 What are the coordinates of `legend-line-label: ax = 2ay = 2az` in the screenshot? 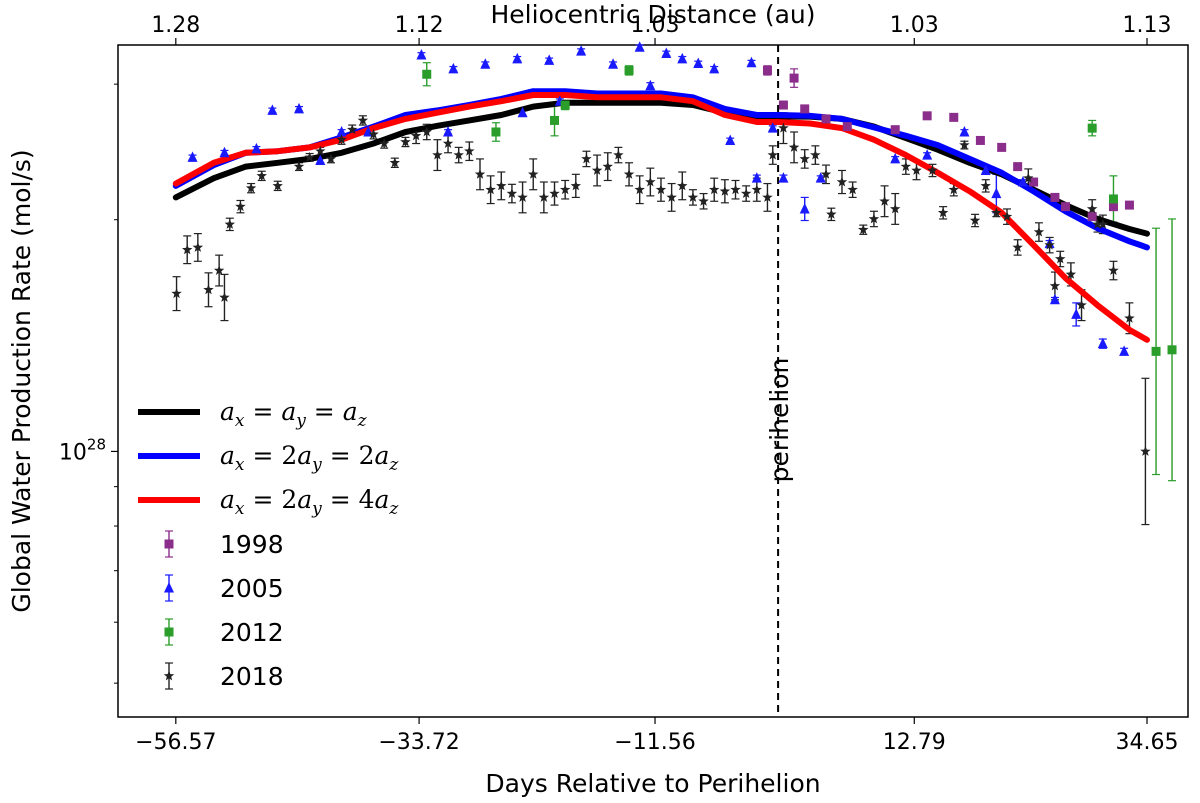 It's located at (309, 458).